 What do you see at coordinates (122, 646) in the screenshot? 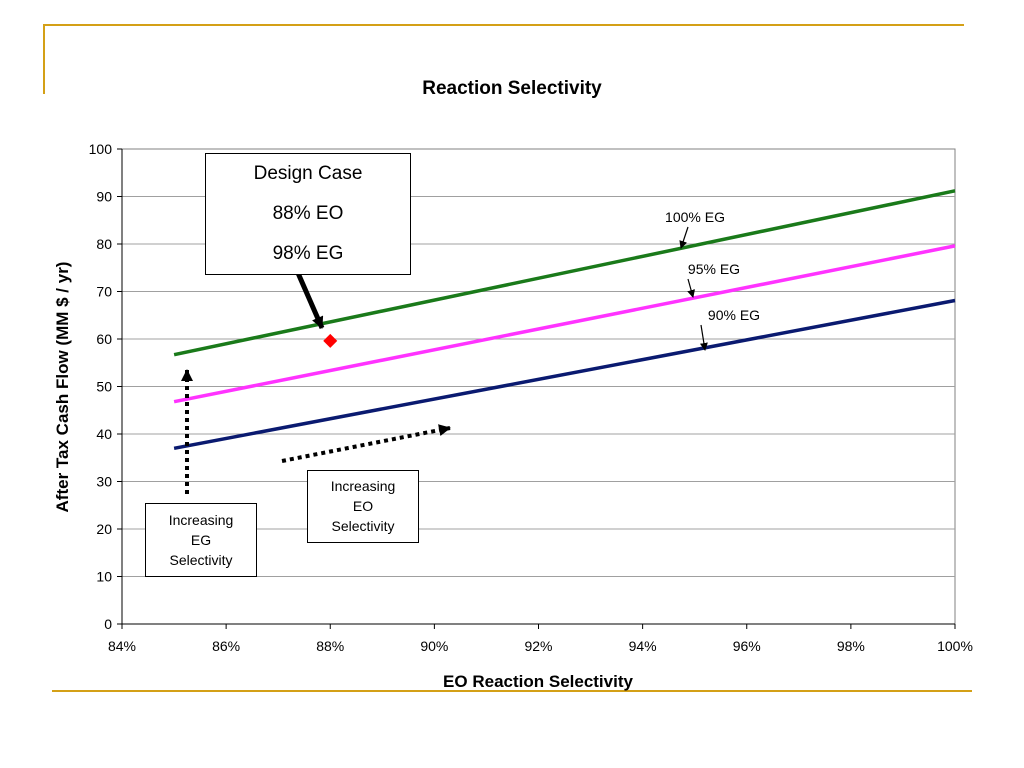
I see `x-tick-label: 84%` at bounding box center [122, 646].